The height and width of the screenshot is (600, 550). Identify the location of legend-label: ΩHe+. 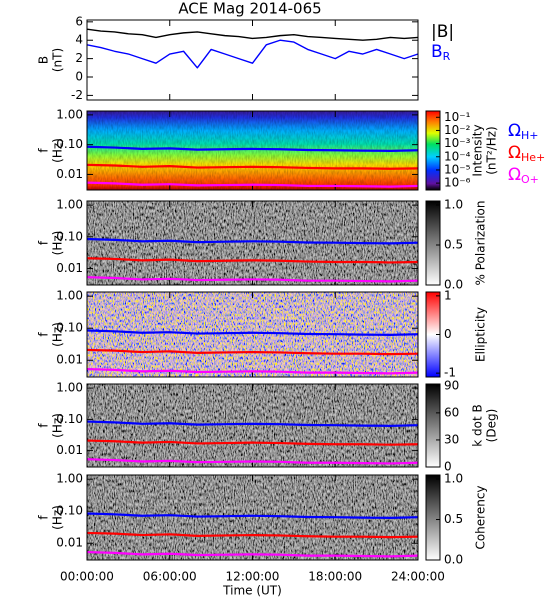
(526, 153).